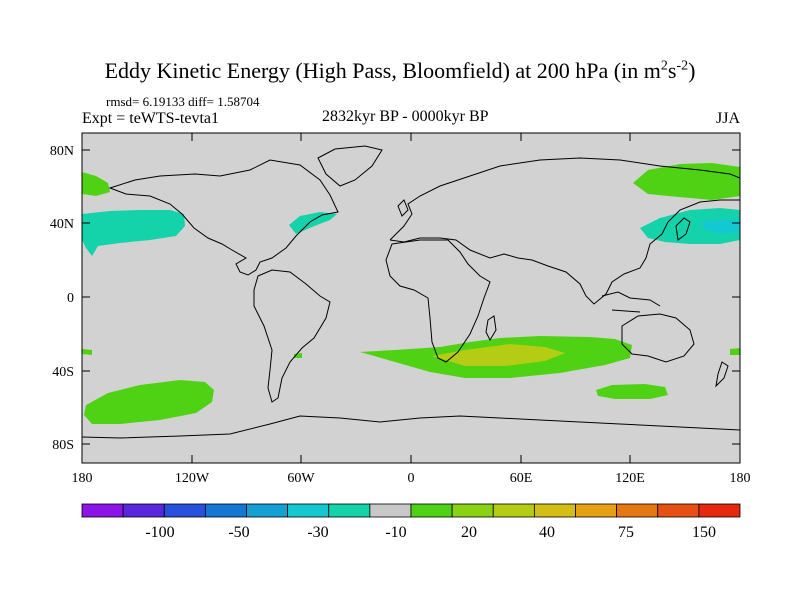  I want to click on coast-antarctica, so click(411, 427).